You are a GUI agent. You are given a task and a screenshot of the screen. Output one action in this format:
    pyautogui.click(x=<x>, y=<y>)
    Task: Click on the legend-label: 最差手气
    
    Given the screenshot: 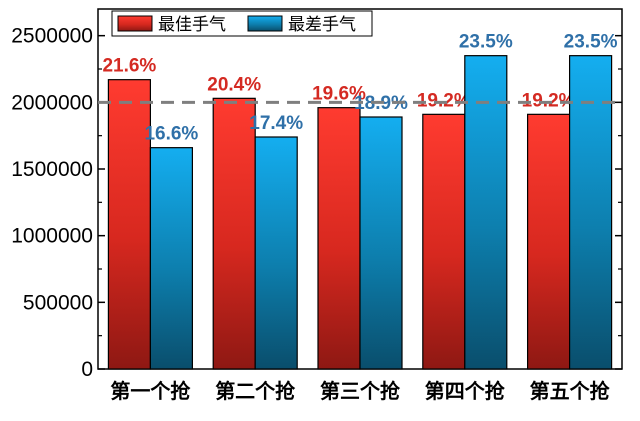 What is the action you would take?
    pyautogui.click(x=322, y=25)
    